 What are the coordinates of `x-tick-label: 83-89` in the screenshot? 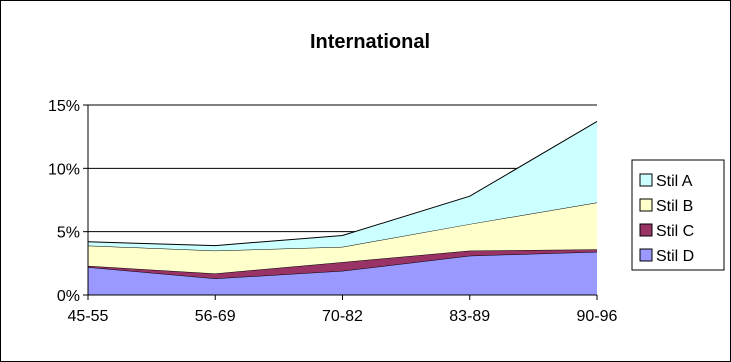 It's located at (469, 316).